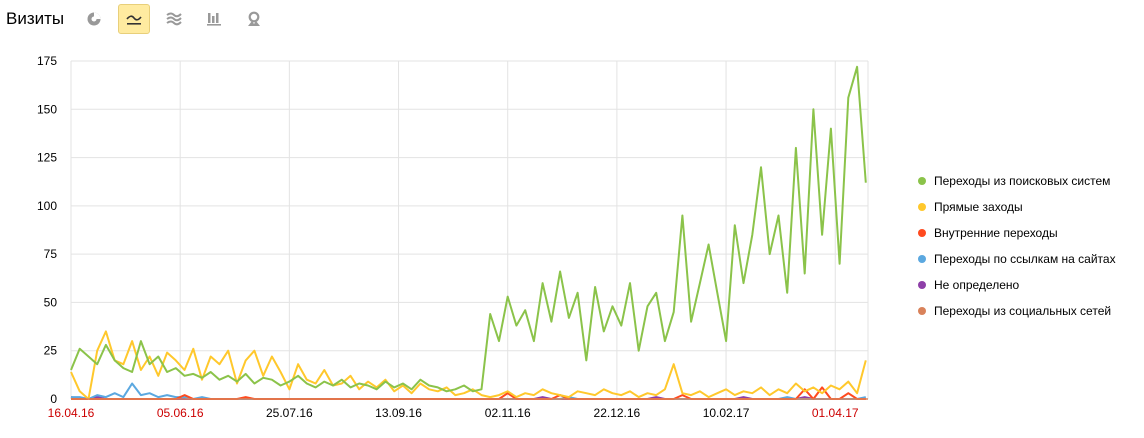  Describe the element at coordinates (35, 18) in the screenshot. I see `page-title: Визиты` at that location.